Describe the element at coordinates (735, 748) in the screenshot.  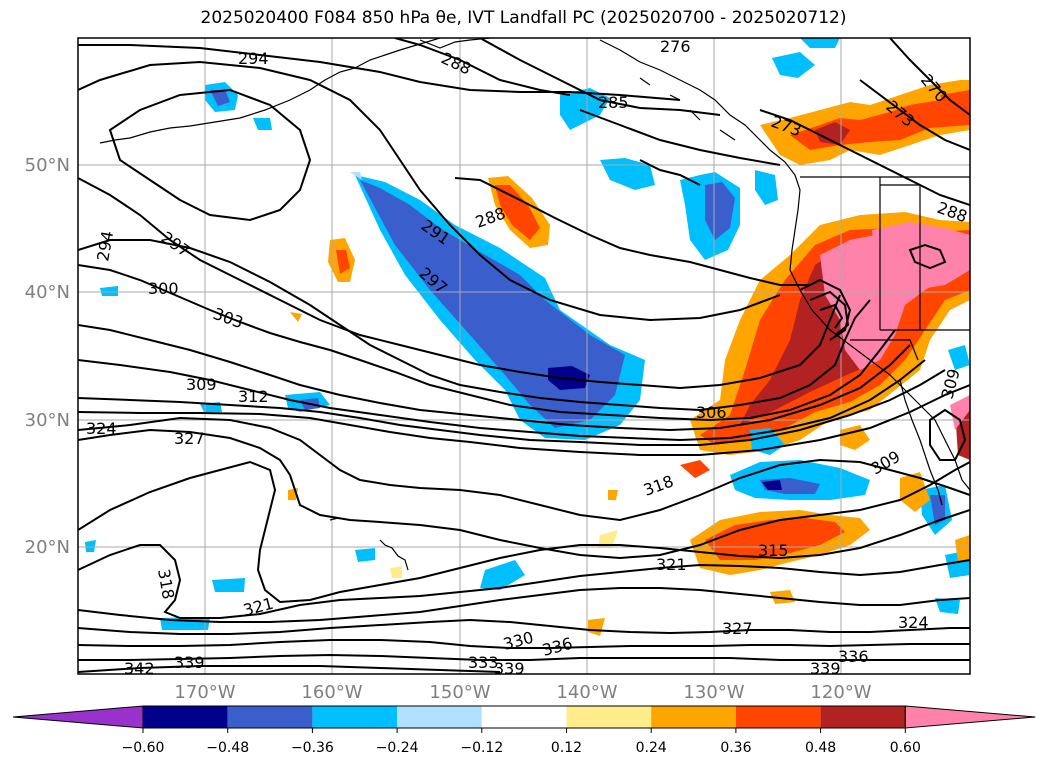
I see `colorbar-tick-label: 0.36` at that location.